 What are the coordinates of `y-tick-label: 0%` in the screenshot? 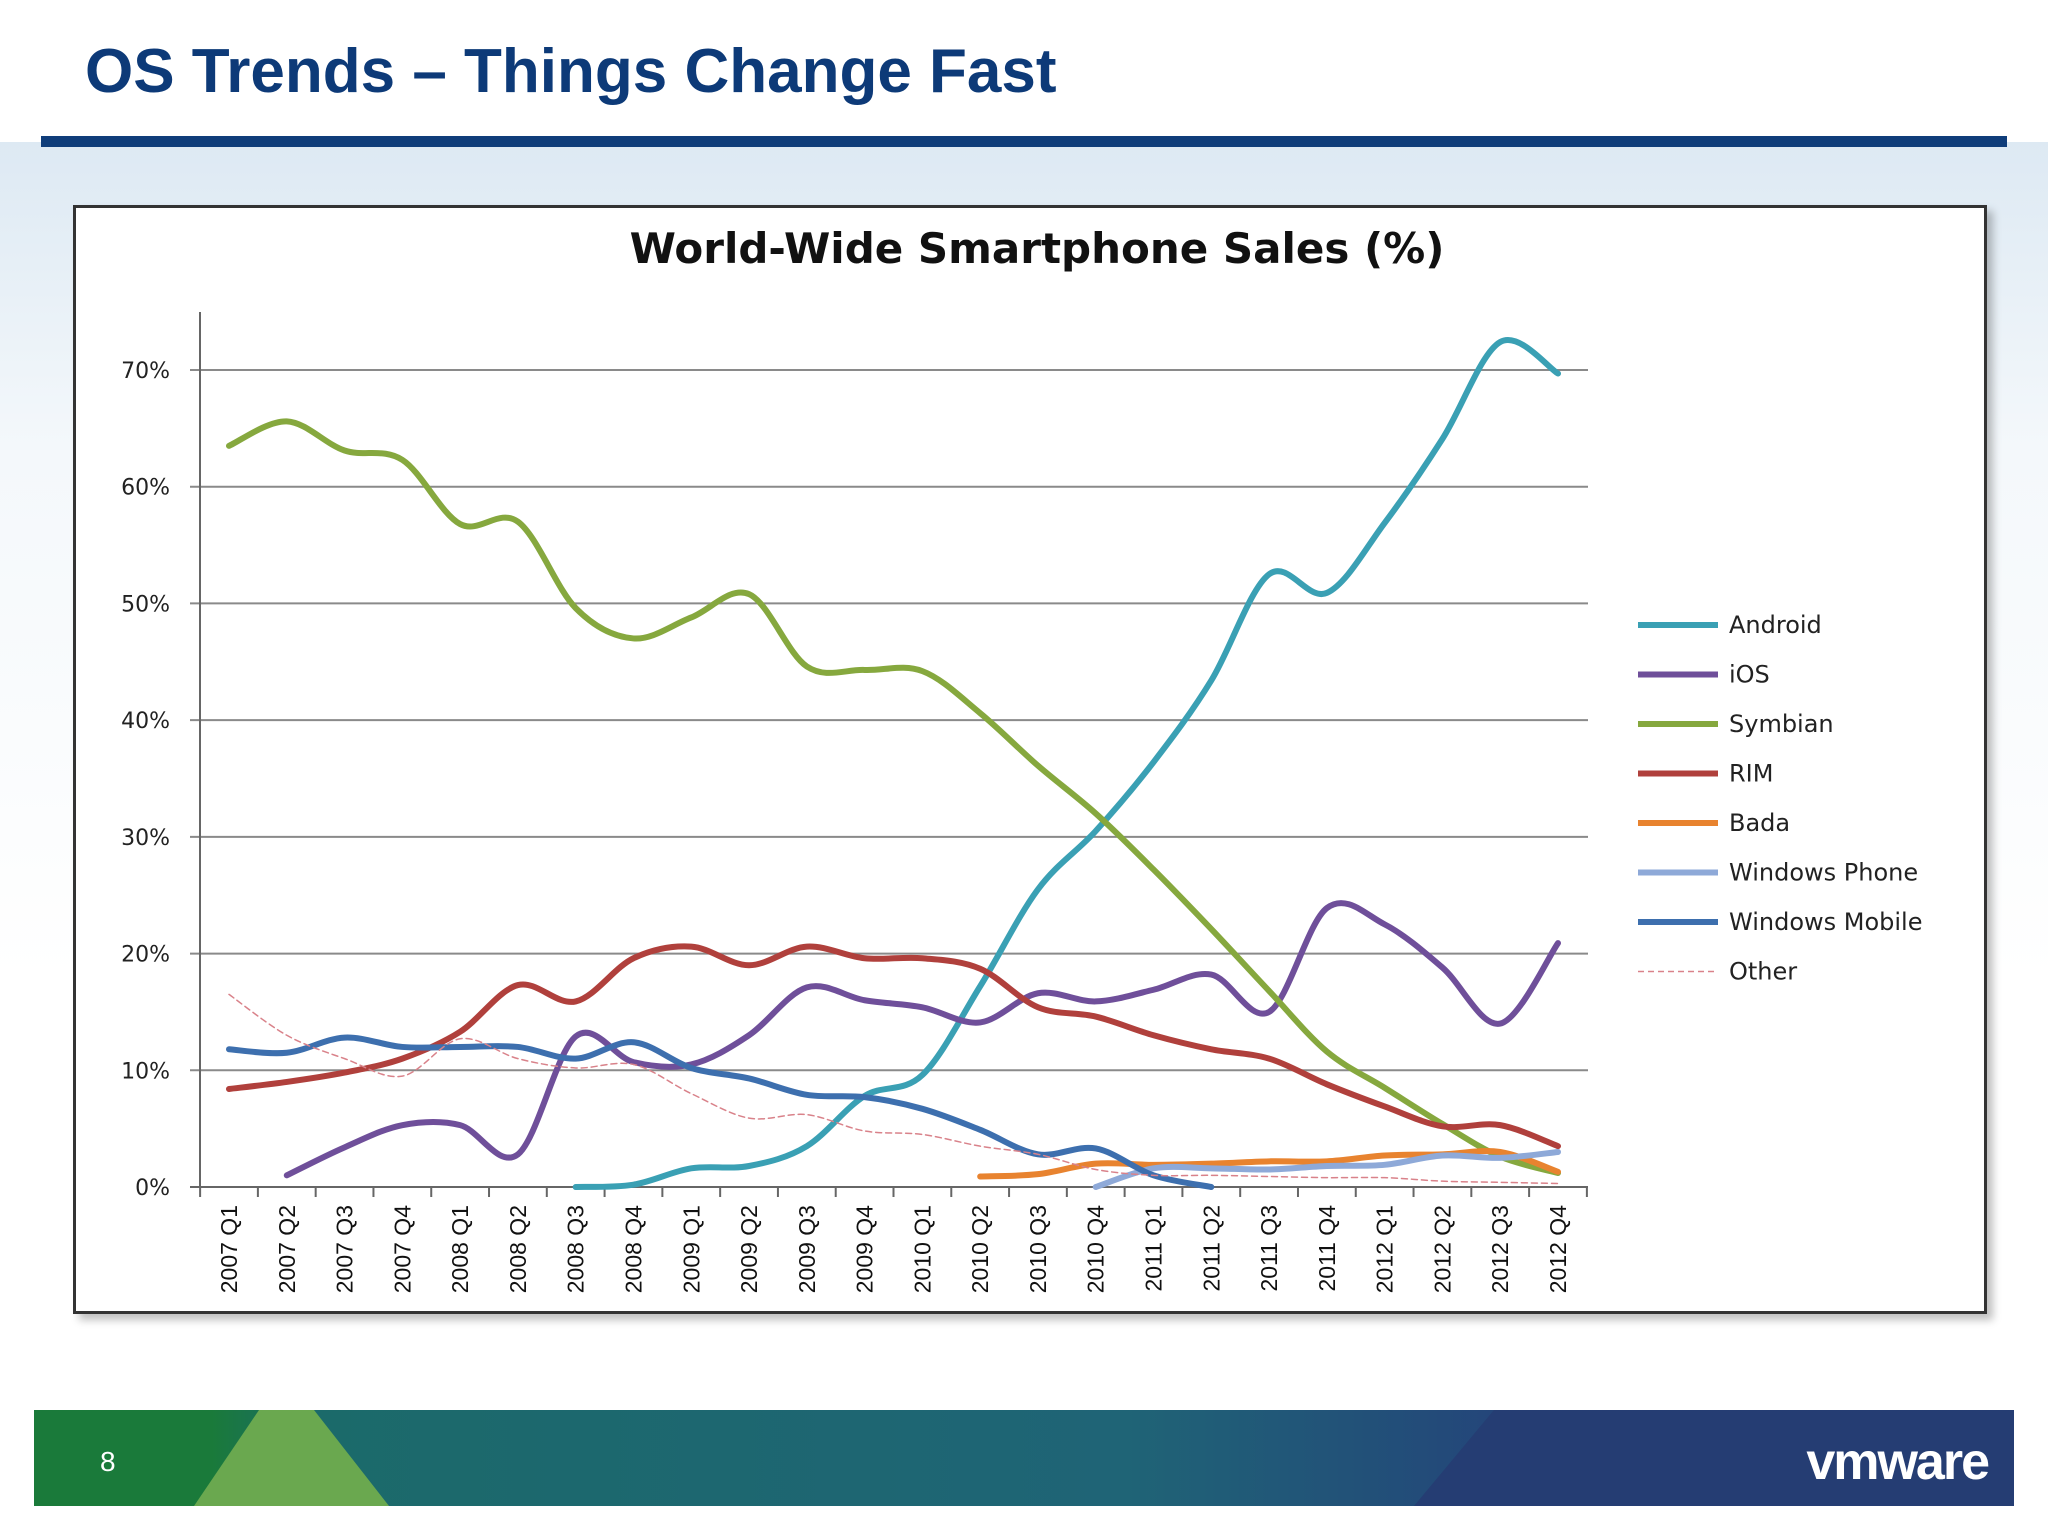 It's located at (152, 1188).